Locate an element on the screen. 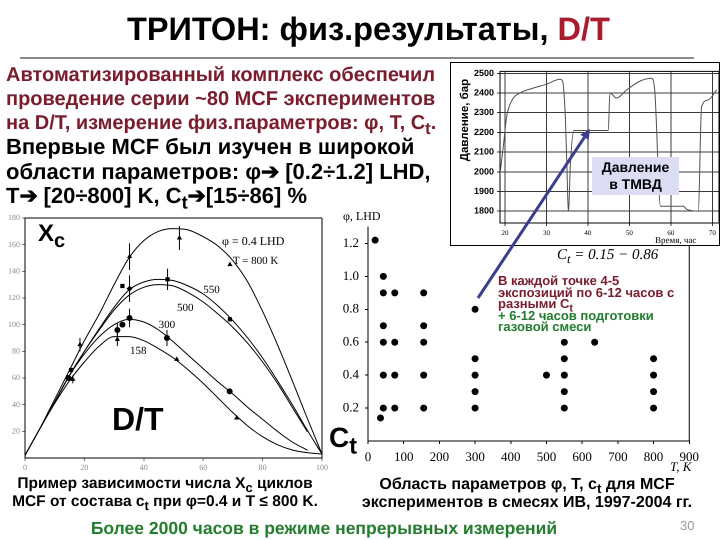  y-tick-label: 100 is located at coordinates (14, 324).